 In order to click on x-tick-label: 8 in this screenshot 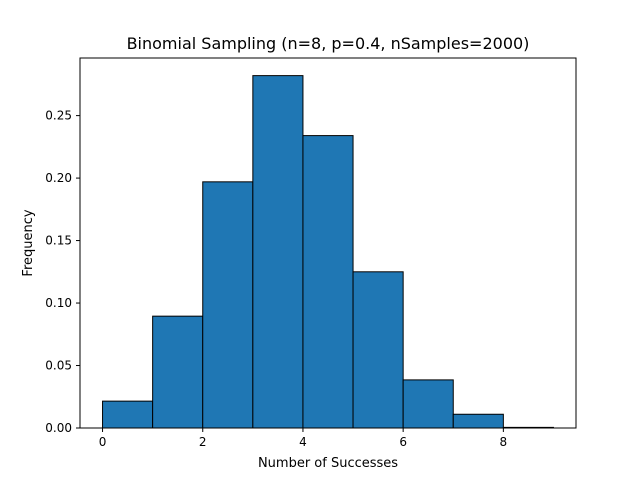, I will do `click(504, 442)`.